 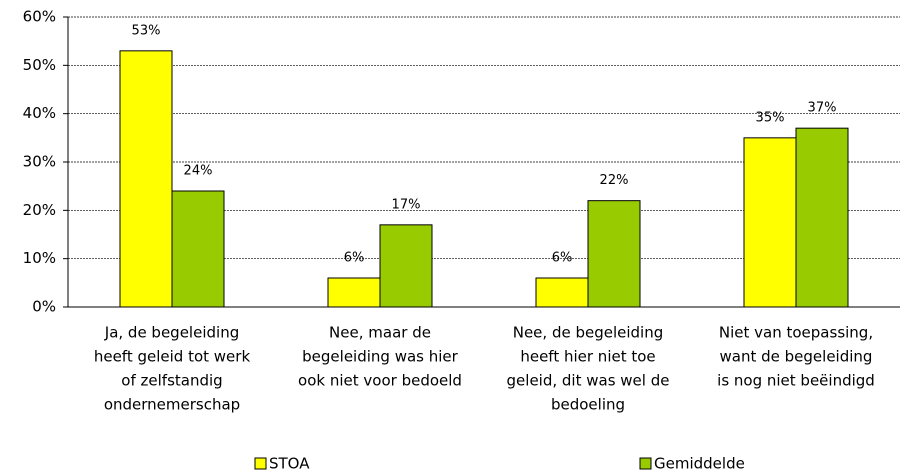 I want to click on x-tick-label: geleid, dit was wel de, so click(x=588, y=381).